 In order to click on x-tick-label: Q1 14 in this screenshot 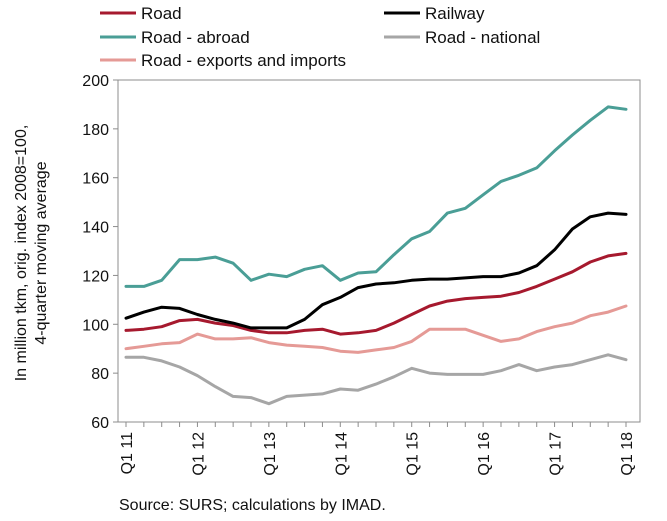, I will do `click(341, 454)`.